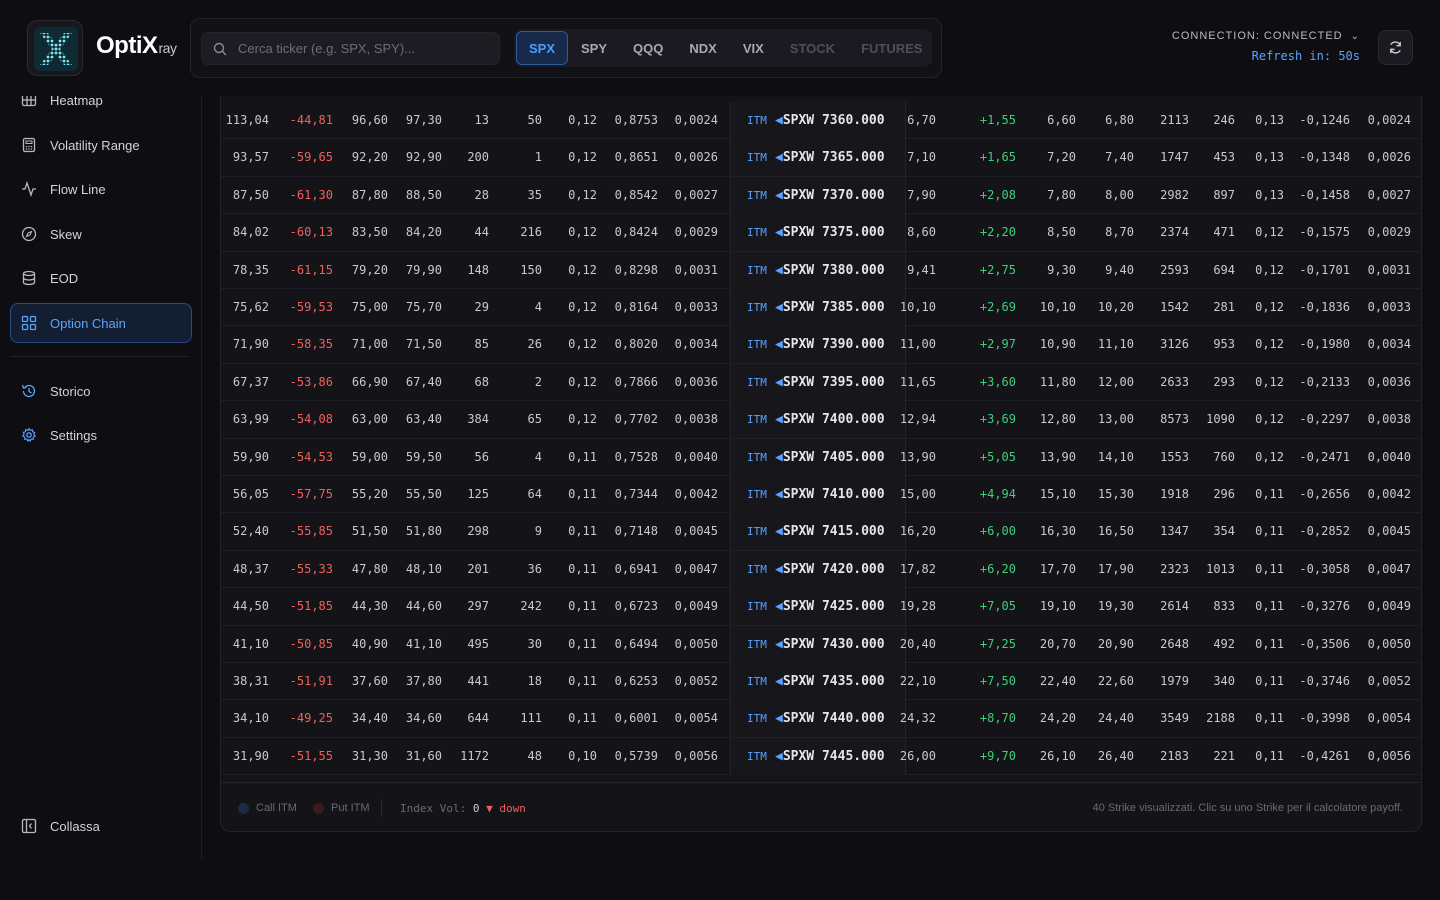 Image resolution: width=1440 pixels, height=900 pixels. Describe the element at coordinates (997, 157) in the screenshot. I see `table-cell: +1,65` at that location.